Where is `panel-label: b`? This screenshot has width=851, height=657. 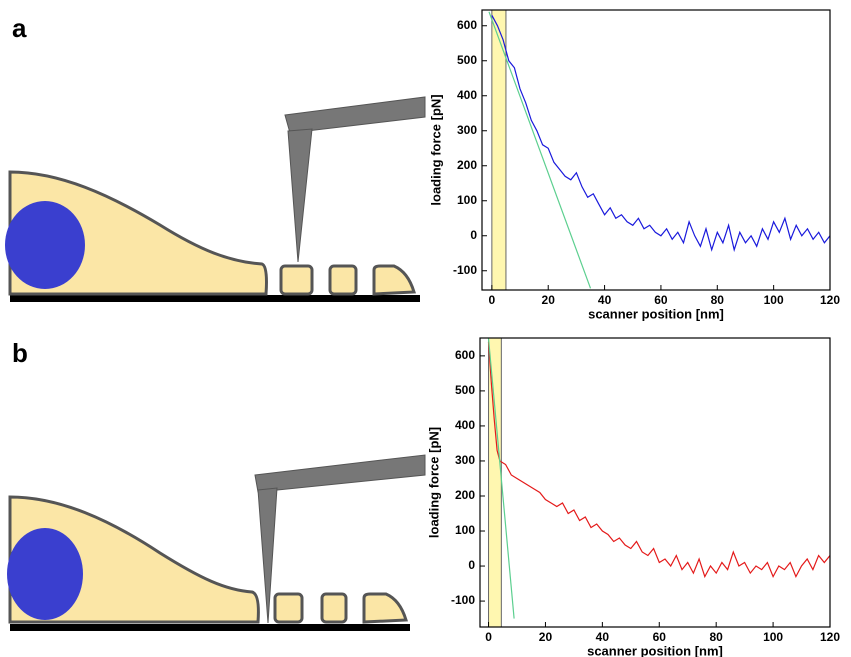
panel-label: b is located at coordinates (20, 353).